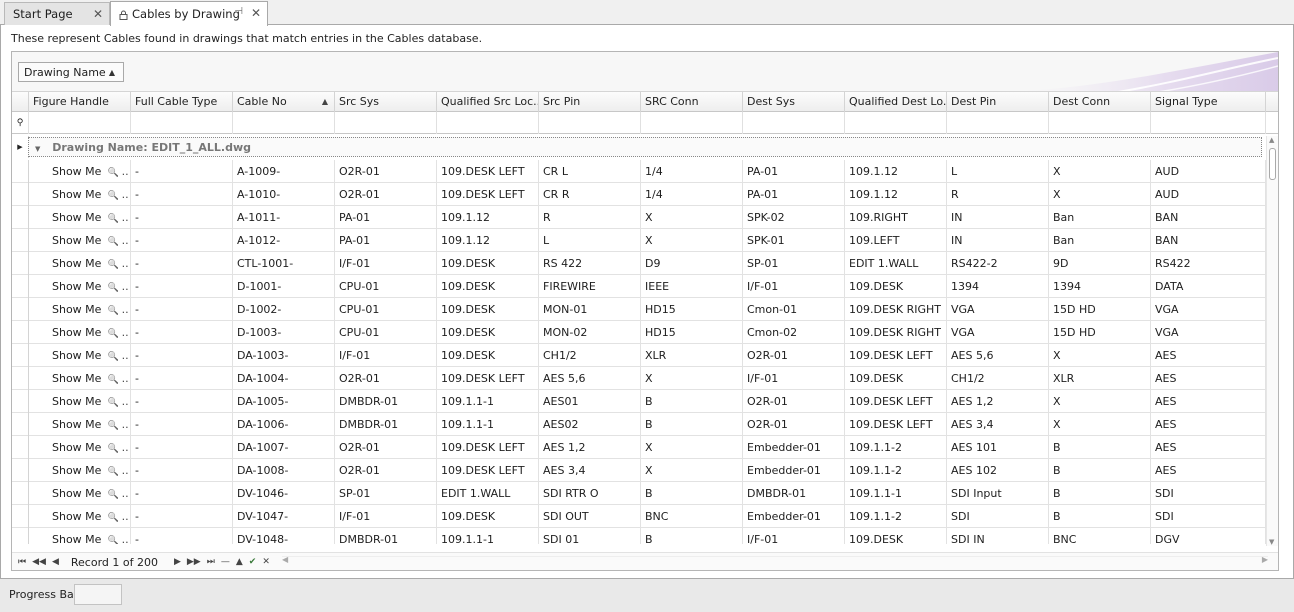  I want to click on table-cell: DA-1005-, so click(284, 401).